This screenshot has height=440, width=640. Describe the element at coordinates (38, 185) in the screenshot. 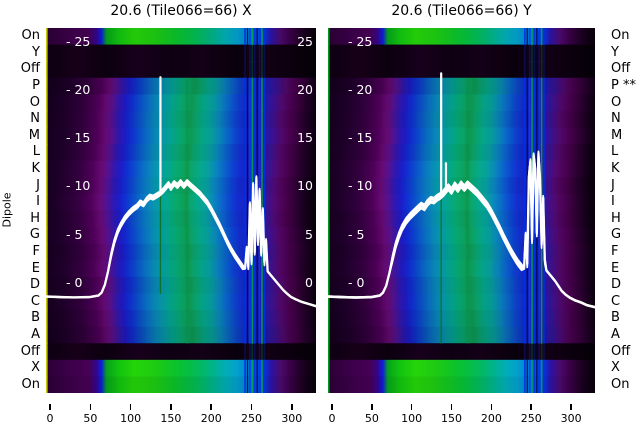

I see `row-label-left: J` at that location.